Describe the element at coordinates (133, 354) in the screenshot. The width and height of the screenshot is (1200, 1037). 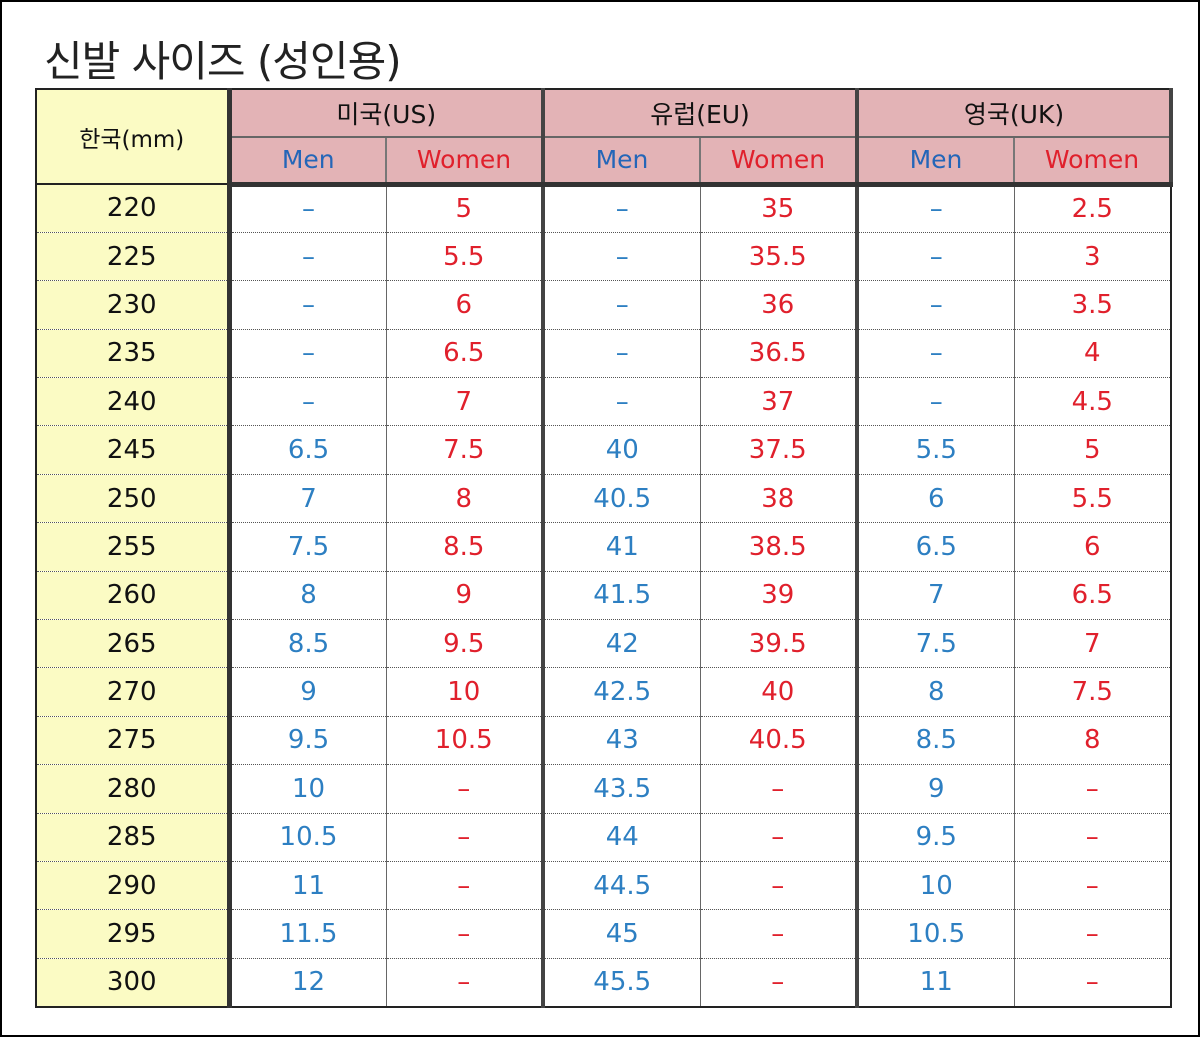
I see `korea-mm-cell: 235` at that location.